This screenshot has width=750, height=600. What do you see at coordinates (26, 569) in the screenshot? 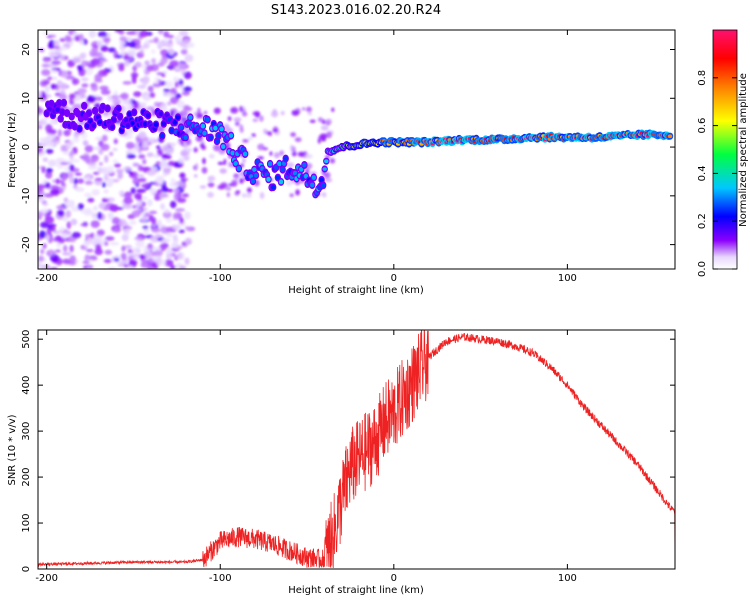
I see `y-tick-label: 0` at bounding box center [26, 569].